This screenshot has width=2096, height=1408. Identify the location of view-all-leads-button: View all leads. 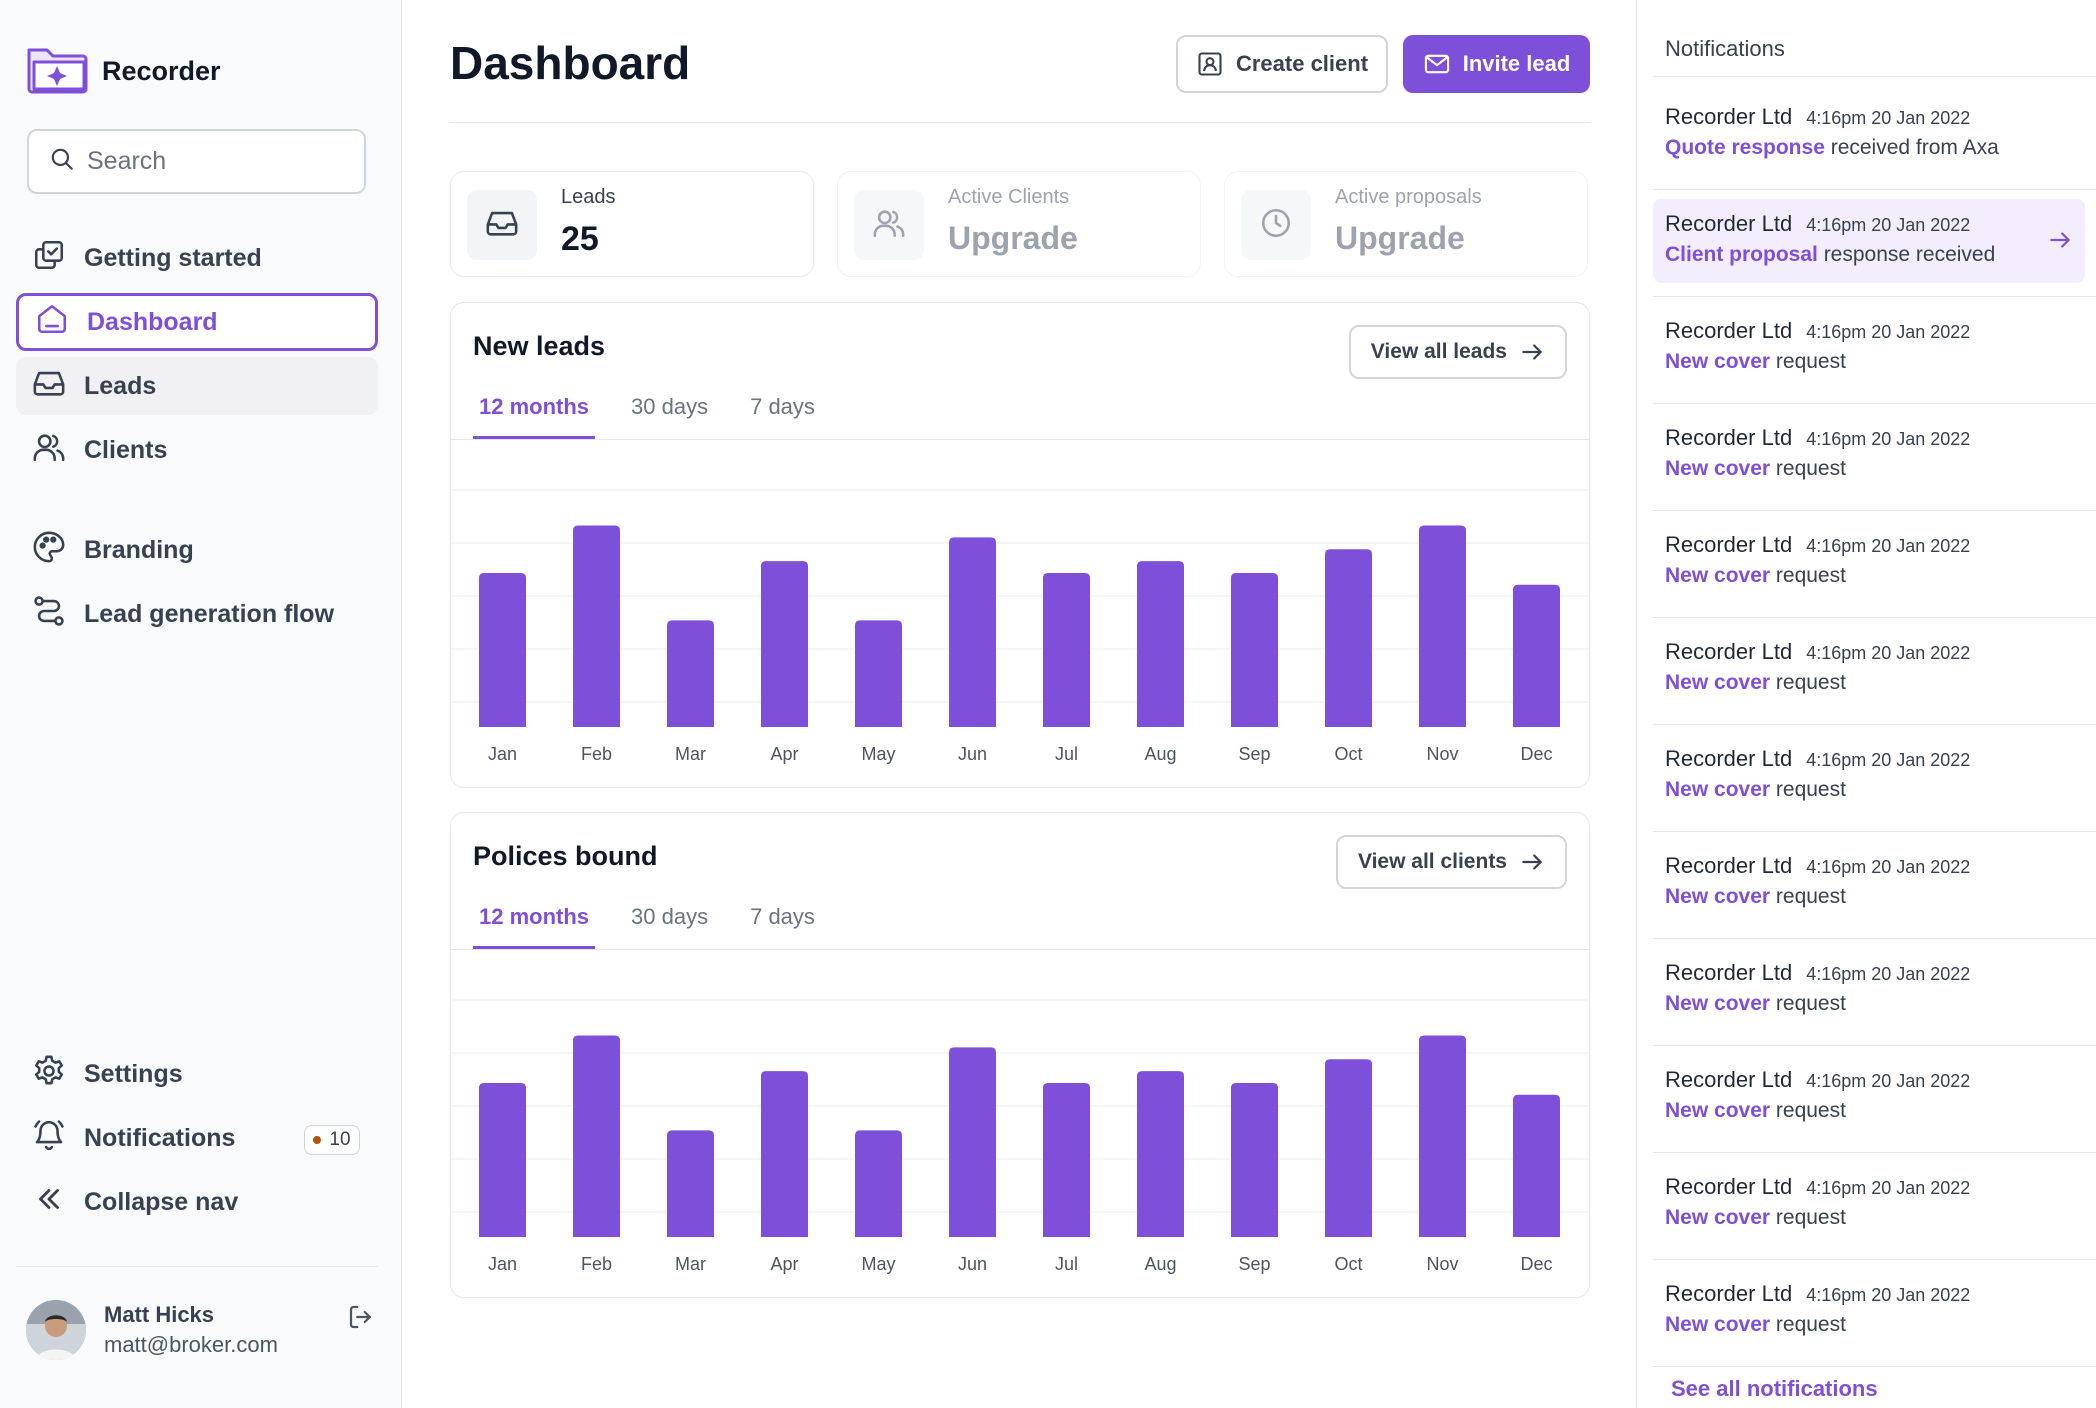
(1457, 352).